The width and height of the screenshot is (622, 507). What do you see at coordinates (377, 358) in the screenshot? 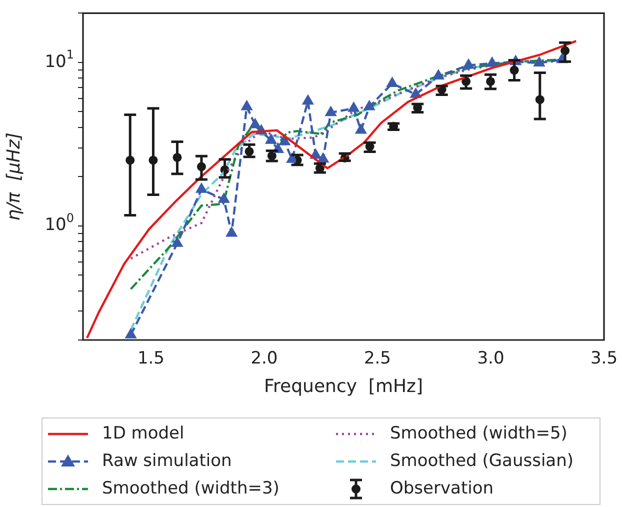
I see `x-tick-label: 2.5` at bounding box center [377, 358].